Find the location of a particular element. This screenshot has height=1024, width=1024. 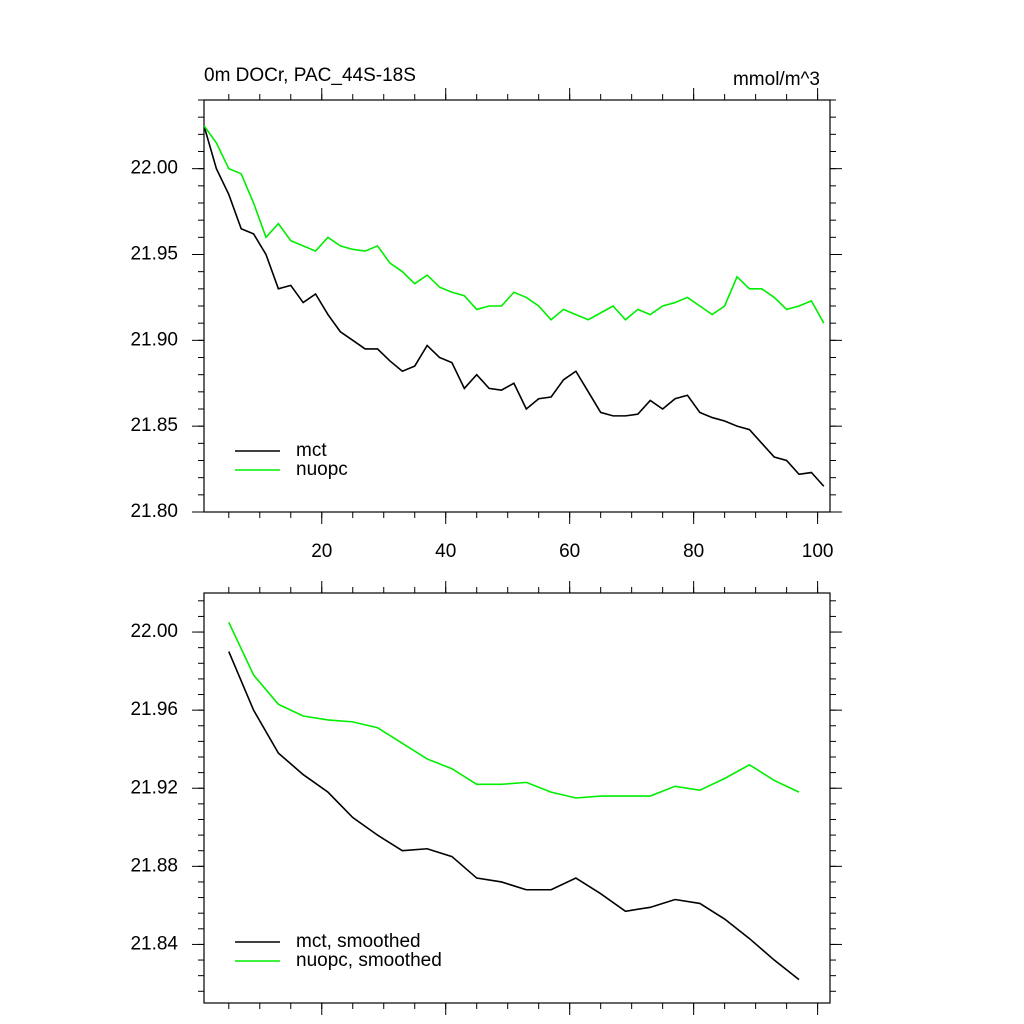

legend-label: mct is located at coordinates (311, 450).